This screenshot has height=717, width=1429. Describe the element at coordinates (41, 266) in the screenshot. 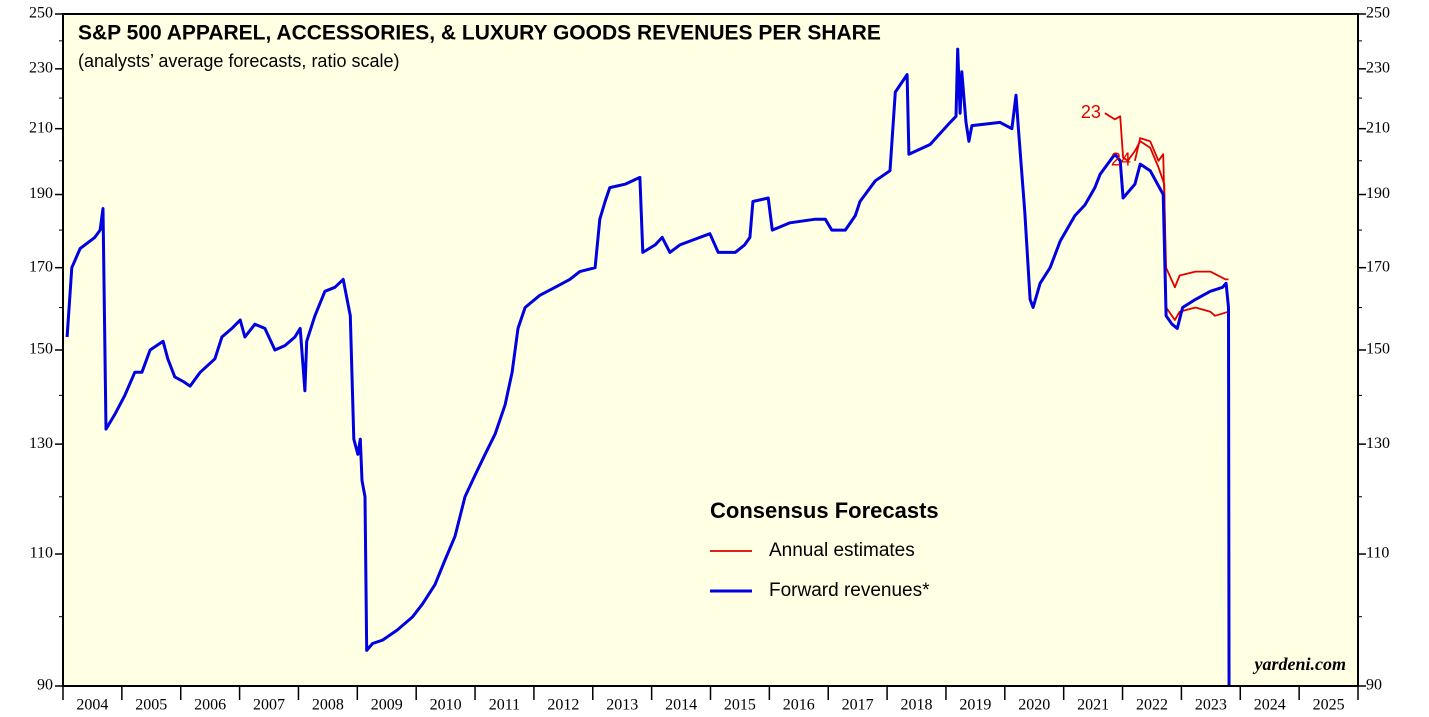

I see `y-tick-label: 170` at that location.